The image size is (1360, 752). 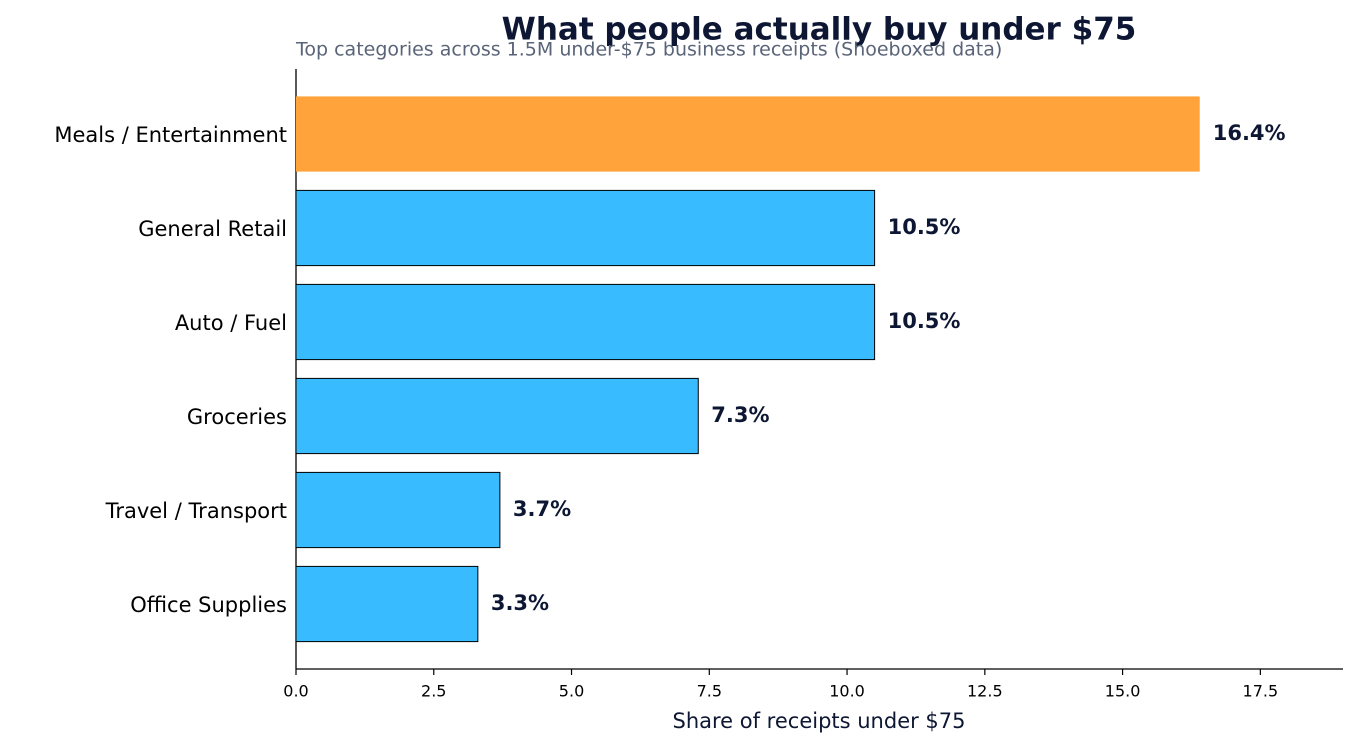 What do you see at coordinates (208, 605) in the screenshot?
I see `y-tick-label: Office Supplies` at bounding box center [208, 605].